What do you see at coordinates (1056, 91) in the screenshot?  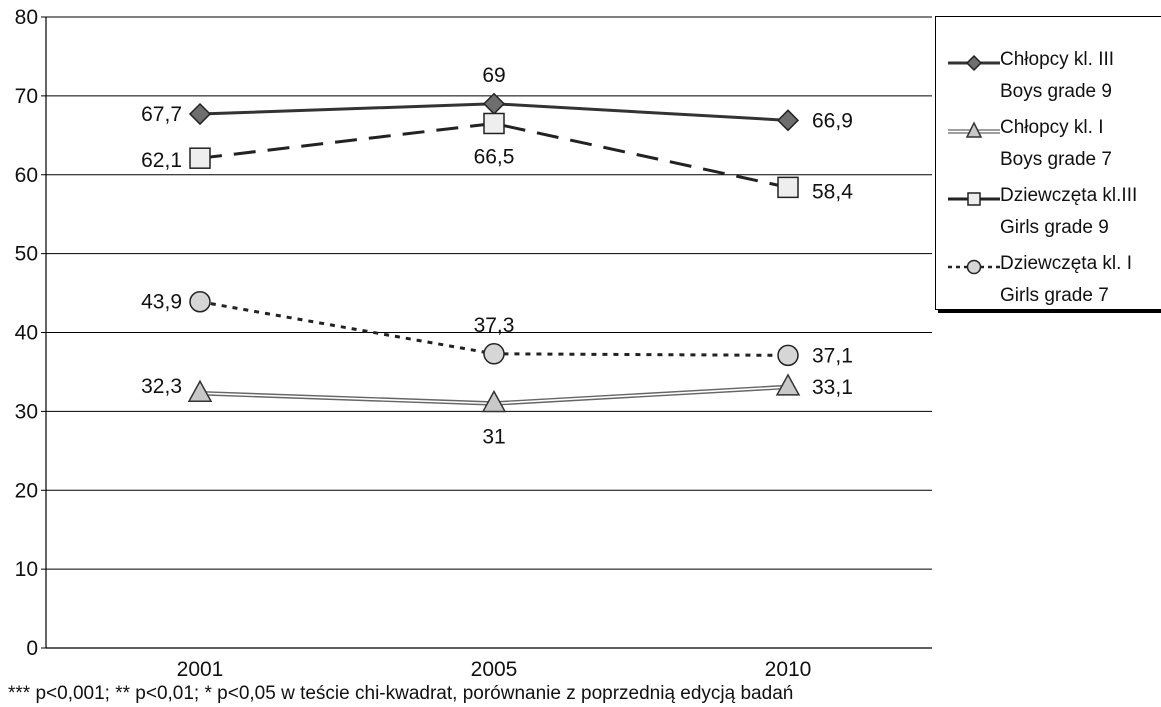 I see `legend-label-en: Boys grade 9` at bounding box center [1056, 91].